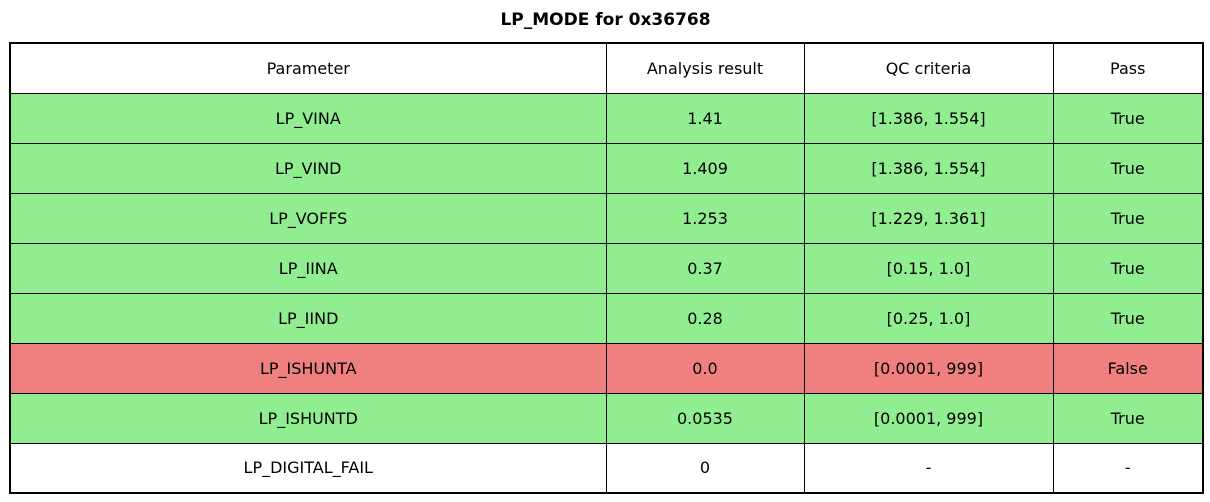 Image resolution: width=1210 pixels, height=502 pixels. I want to click on cell-qc-criteria: -, so click(928, 468).